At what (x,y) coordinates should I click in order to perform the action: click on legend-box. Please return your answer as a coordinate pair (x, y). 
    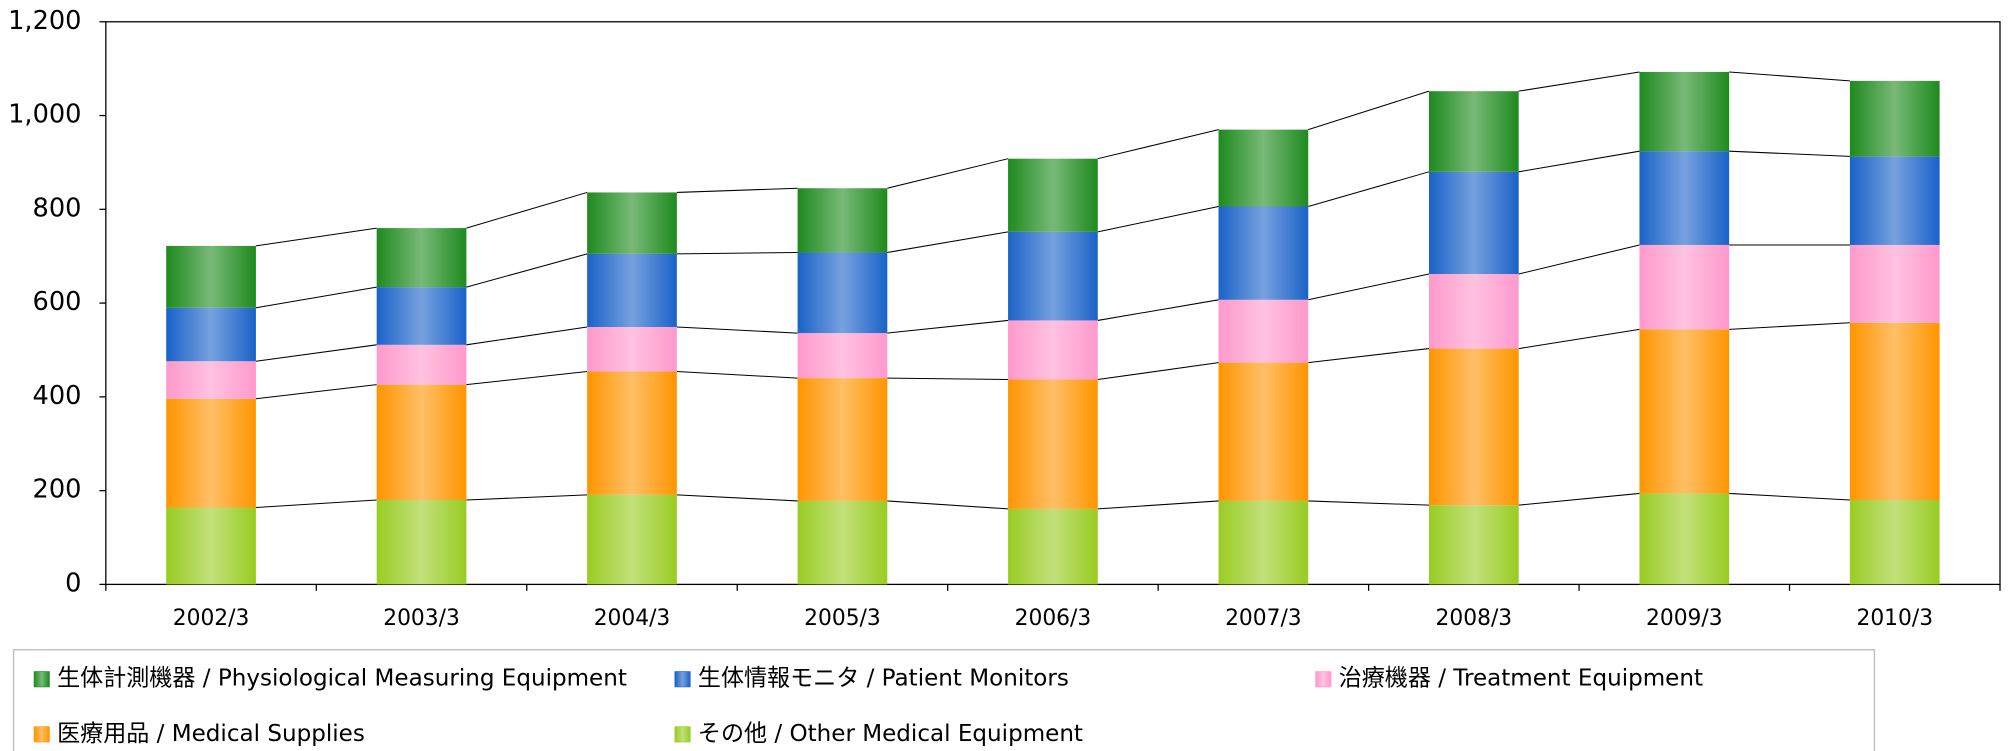
    Looking at the image, I should click on (944, 700).